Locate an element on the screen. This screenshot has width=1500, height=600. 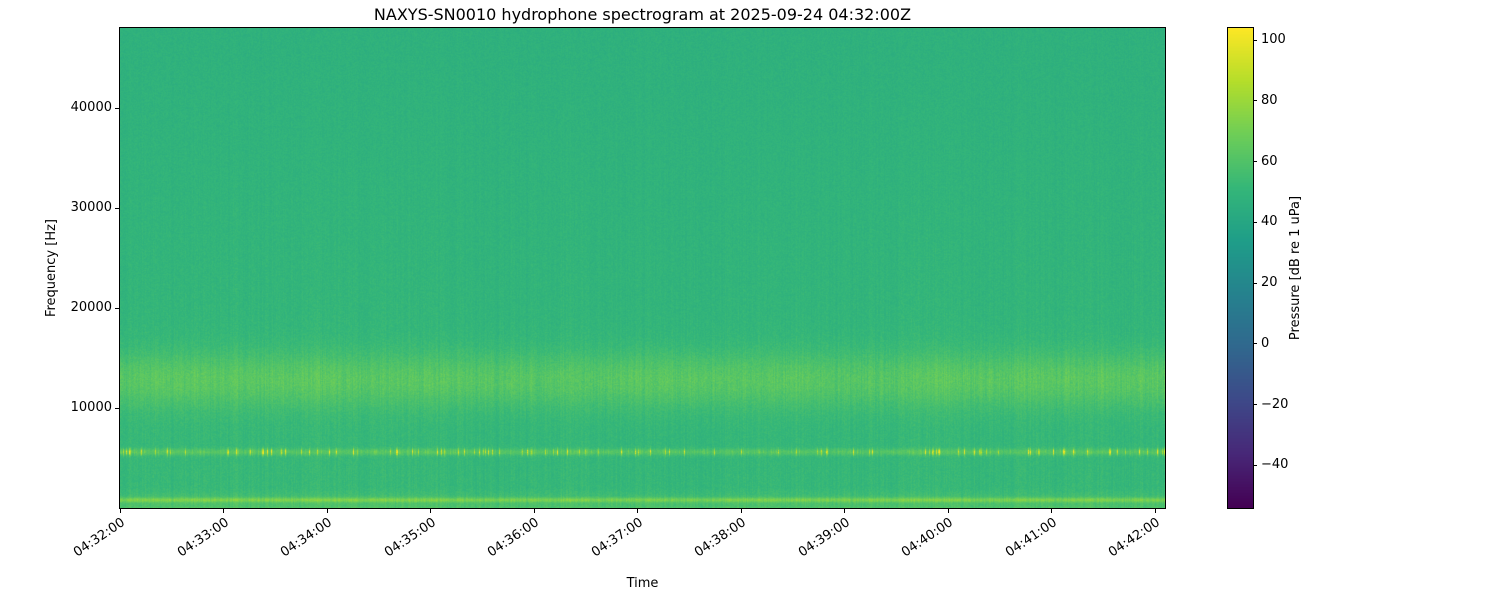
colorbar-canvas is located at coordinates (1240, 268).